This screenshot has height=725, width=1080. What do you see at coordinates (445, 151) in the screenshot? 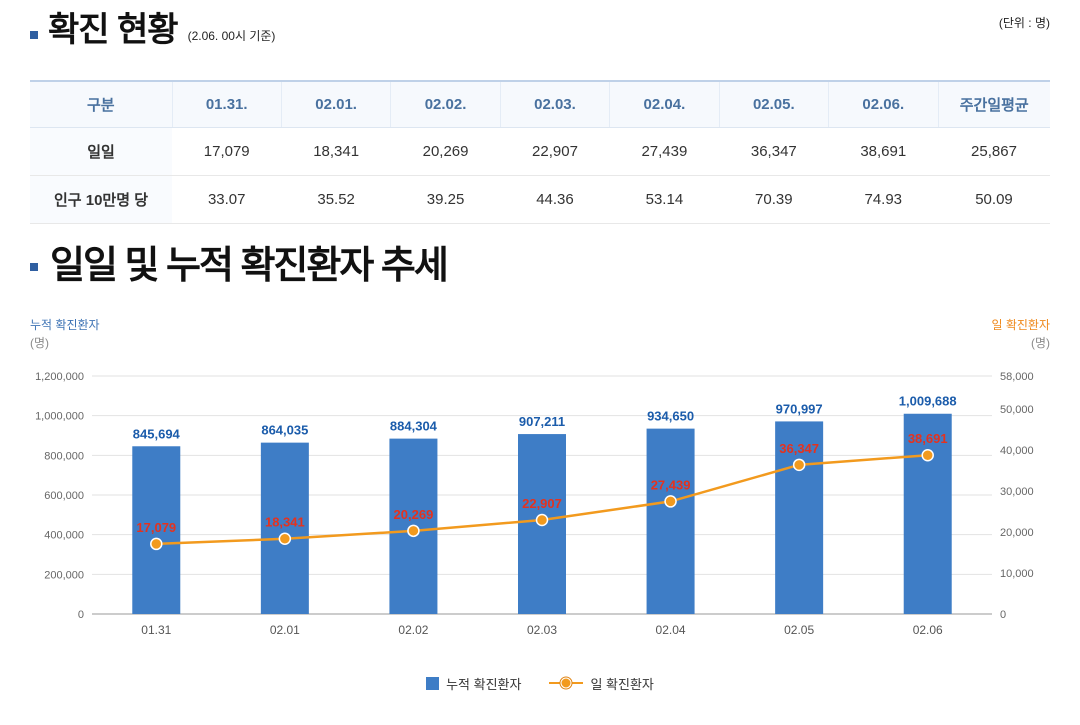
I see `table-cell: 20,269` at bounding box center [445, 151].